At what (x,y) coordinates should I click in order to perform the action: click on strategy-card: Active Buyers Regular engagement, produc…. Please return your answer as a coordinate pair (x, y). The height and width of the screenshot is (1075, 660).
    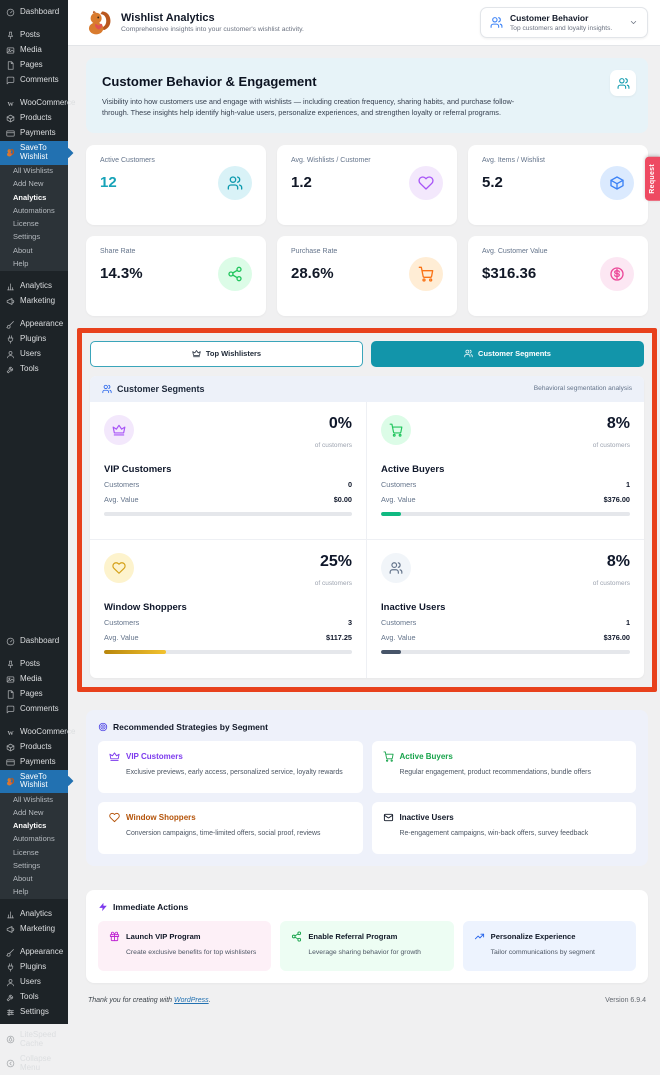
    Looking at the image, I should click on (503, 766).